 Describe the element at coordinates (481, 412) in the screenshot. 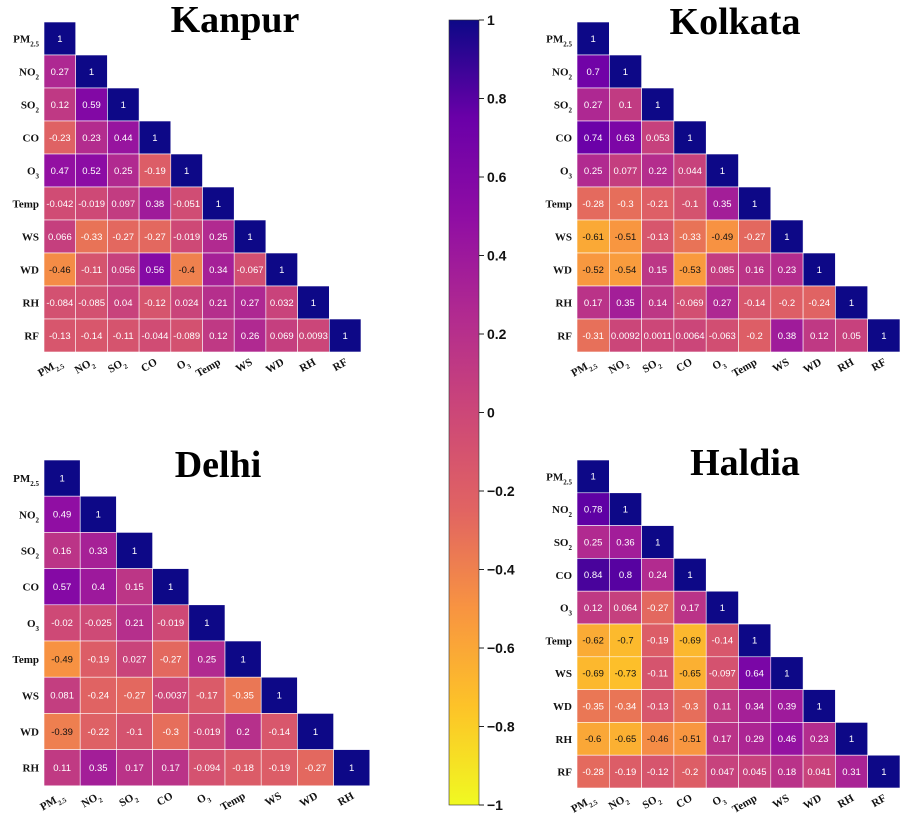

I see `colorbar: 1 0.8 0.6 0.4 0.2 0 −0.2 −0.4 −0.6 −0.8 −1` at that location.